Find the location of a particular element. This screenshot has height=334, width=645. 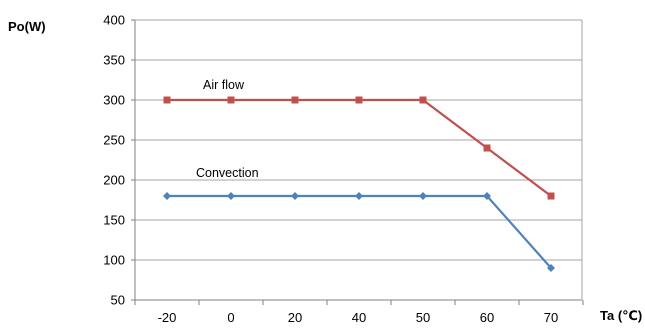

y-axis-title: Po(W) is located at coordinates (27, 26).